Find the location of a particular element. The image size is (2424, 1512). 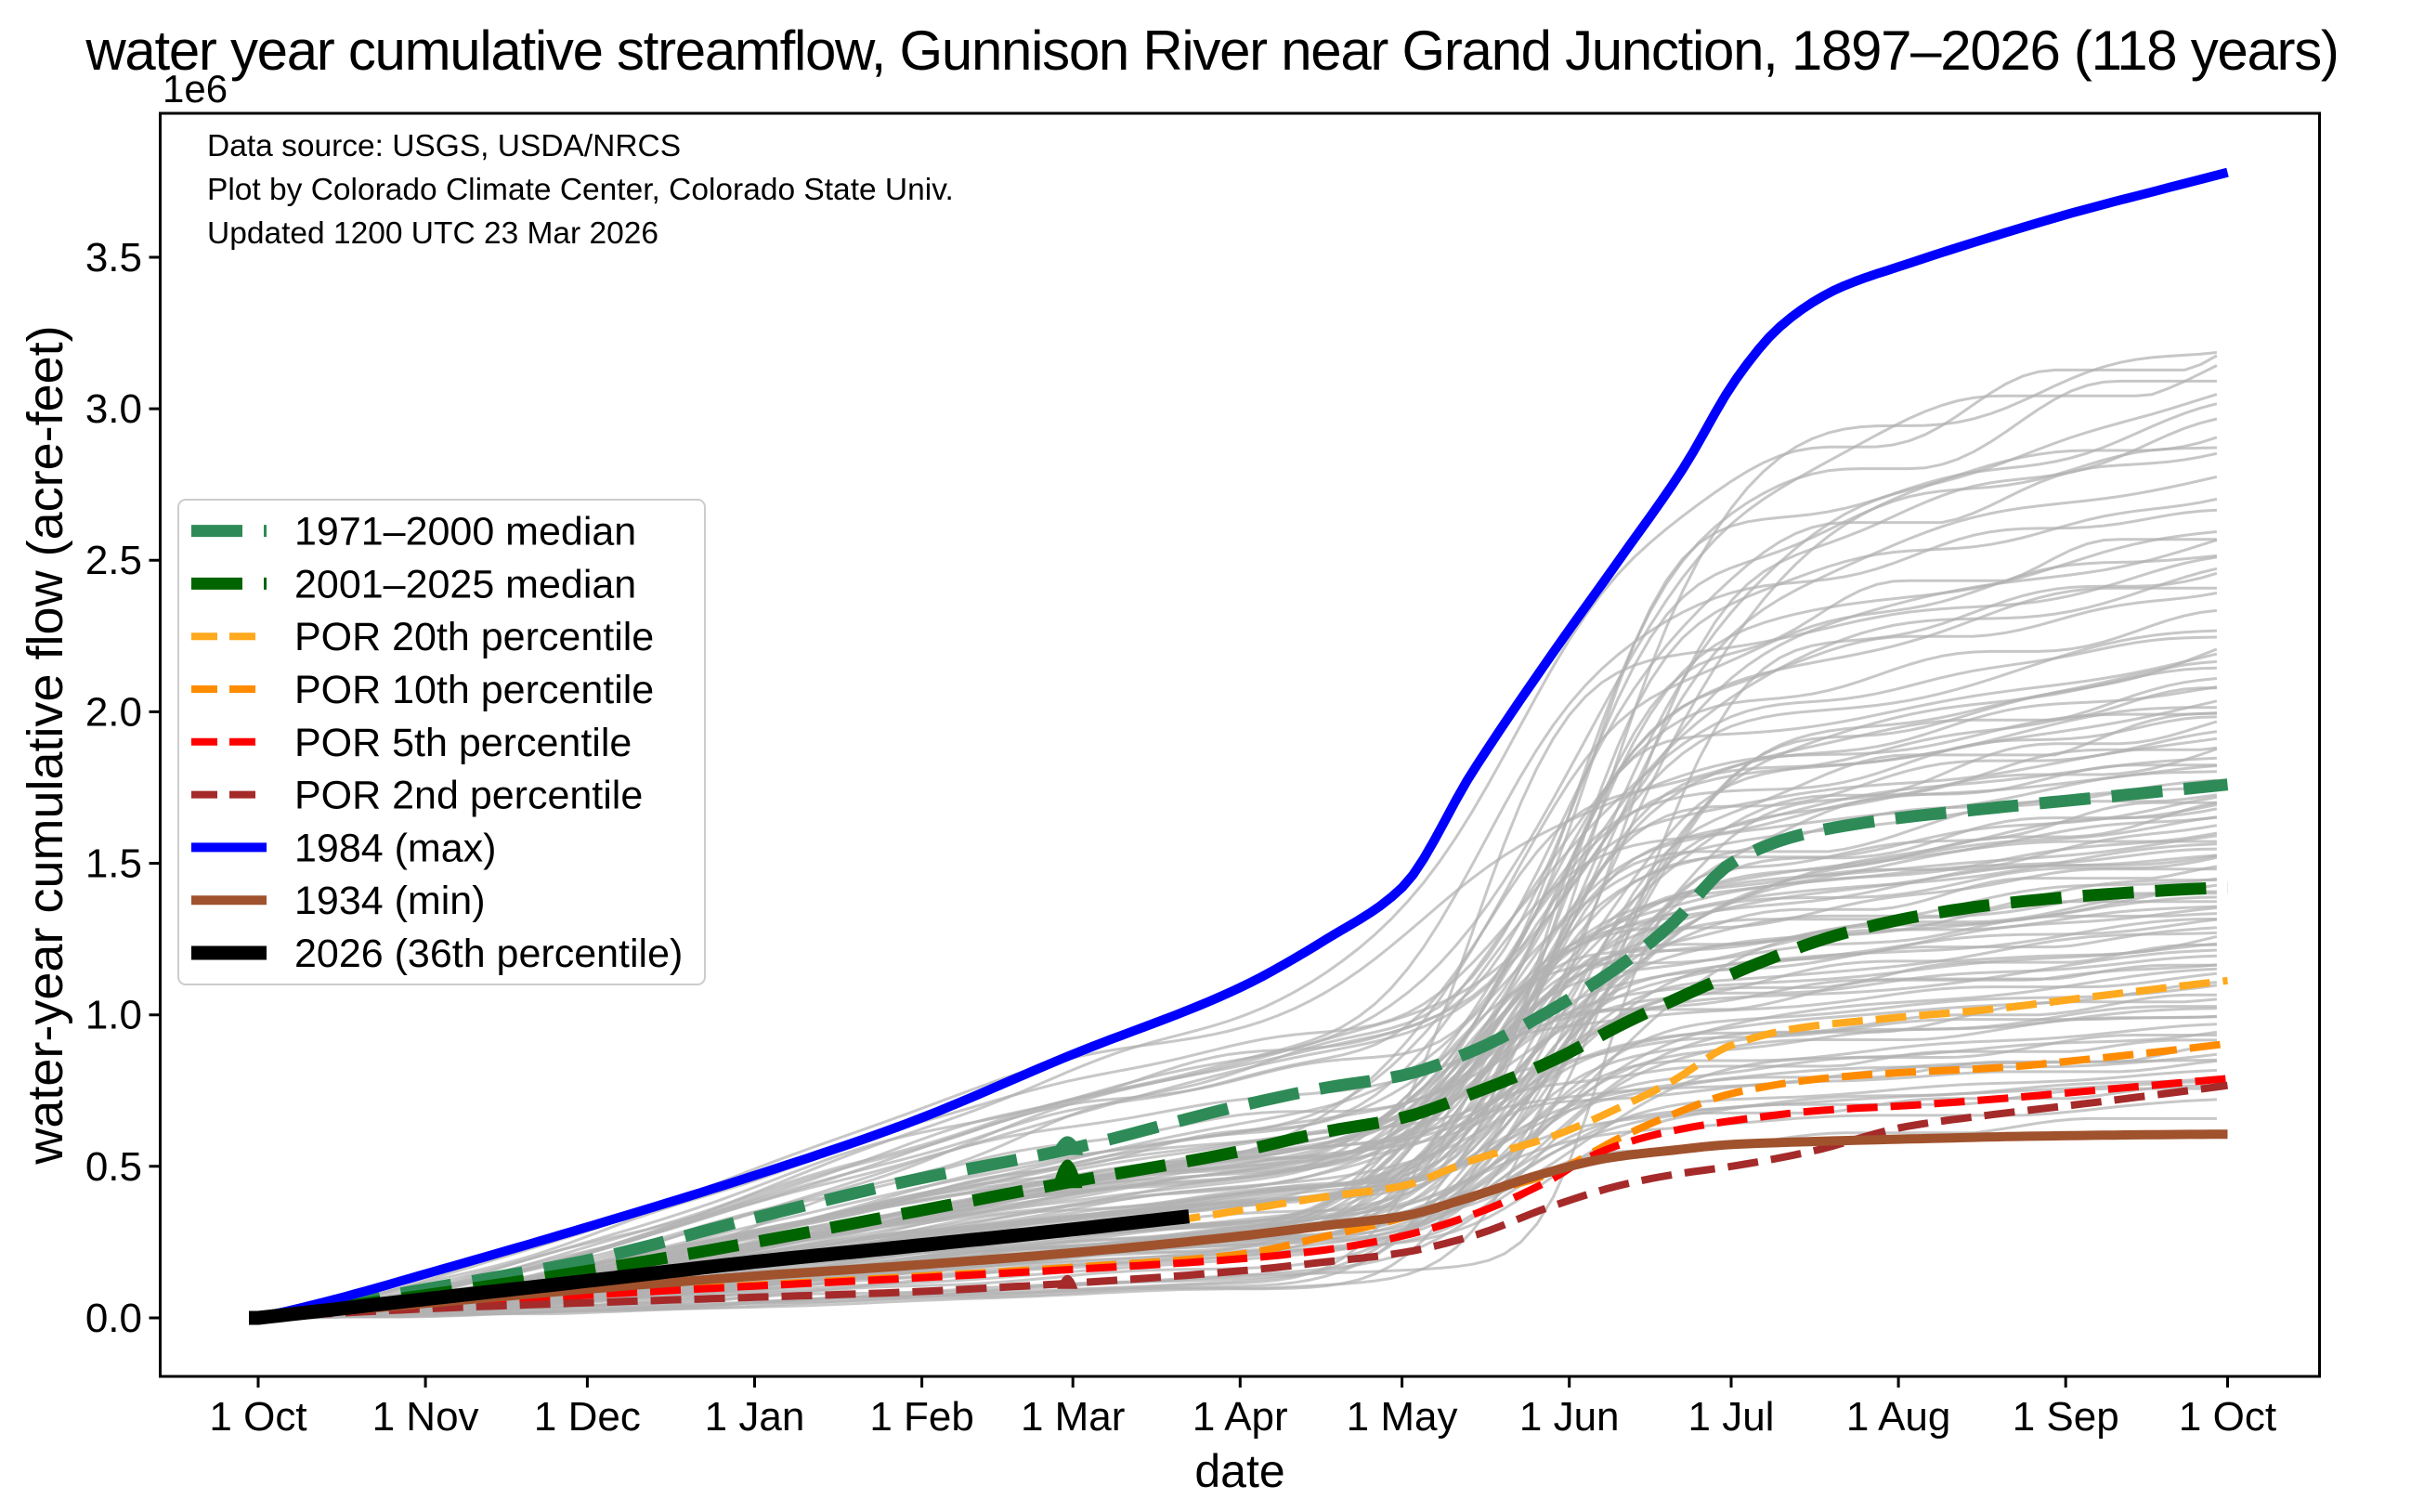

svg-text: 1e6 is located at coordinates (196, 89).